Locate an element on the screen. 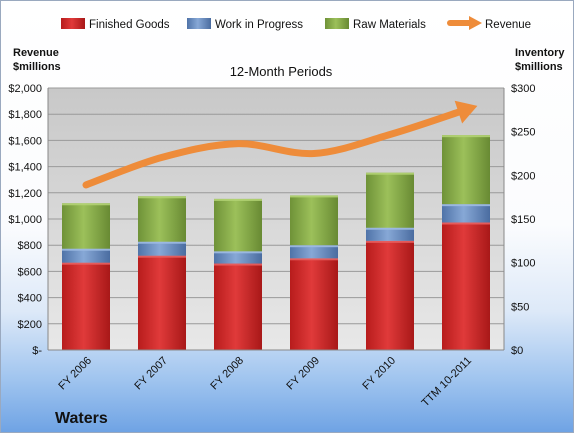 The image size is (574, 433). left-tick-label: $1,400 is located at coordinates (25, 168).